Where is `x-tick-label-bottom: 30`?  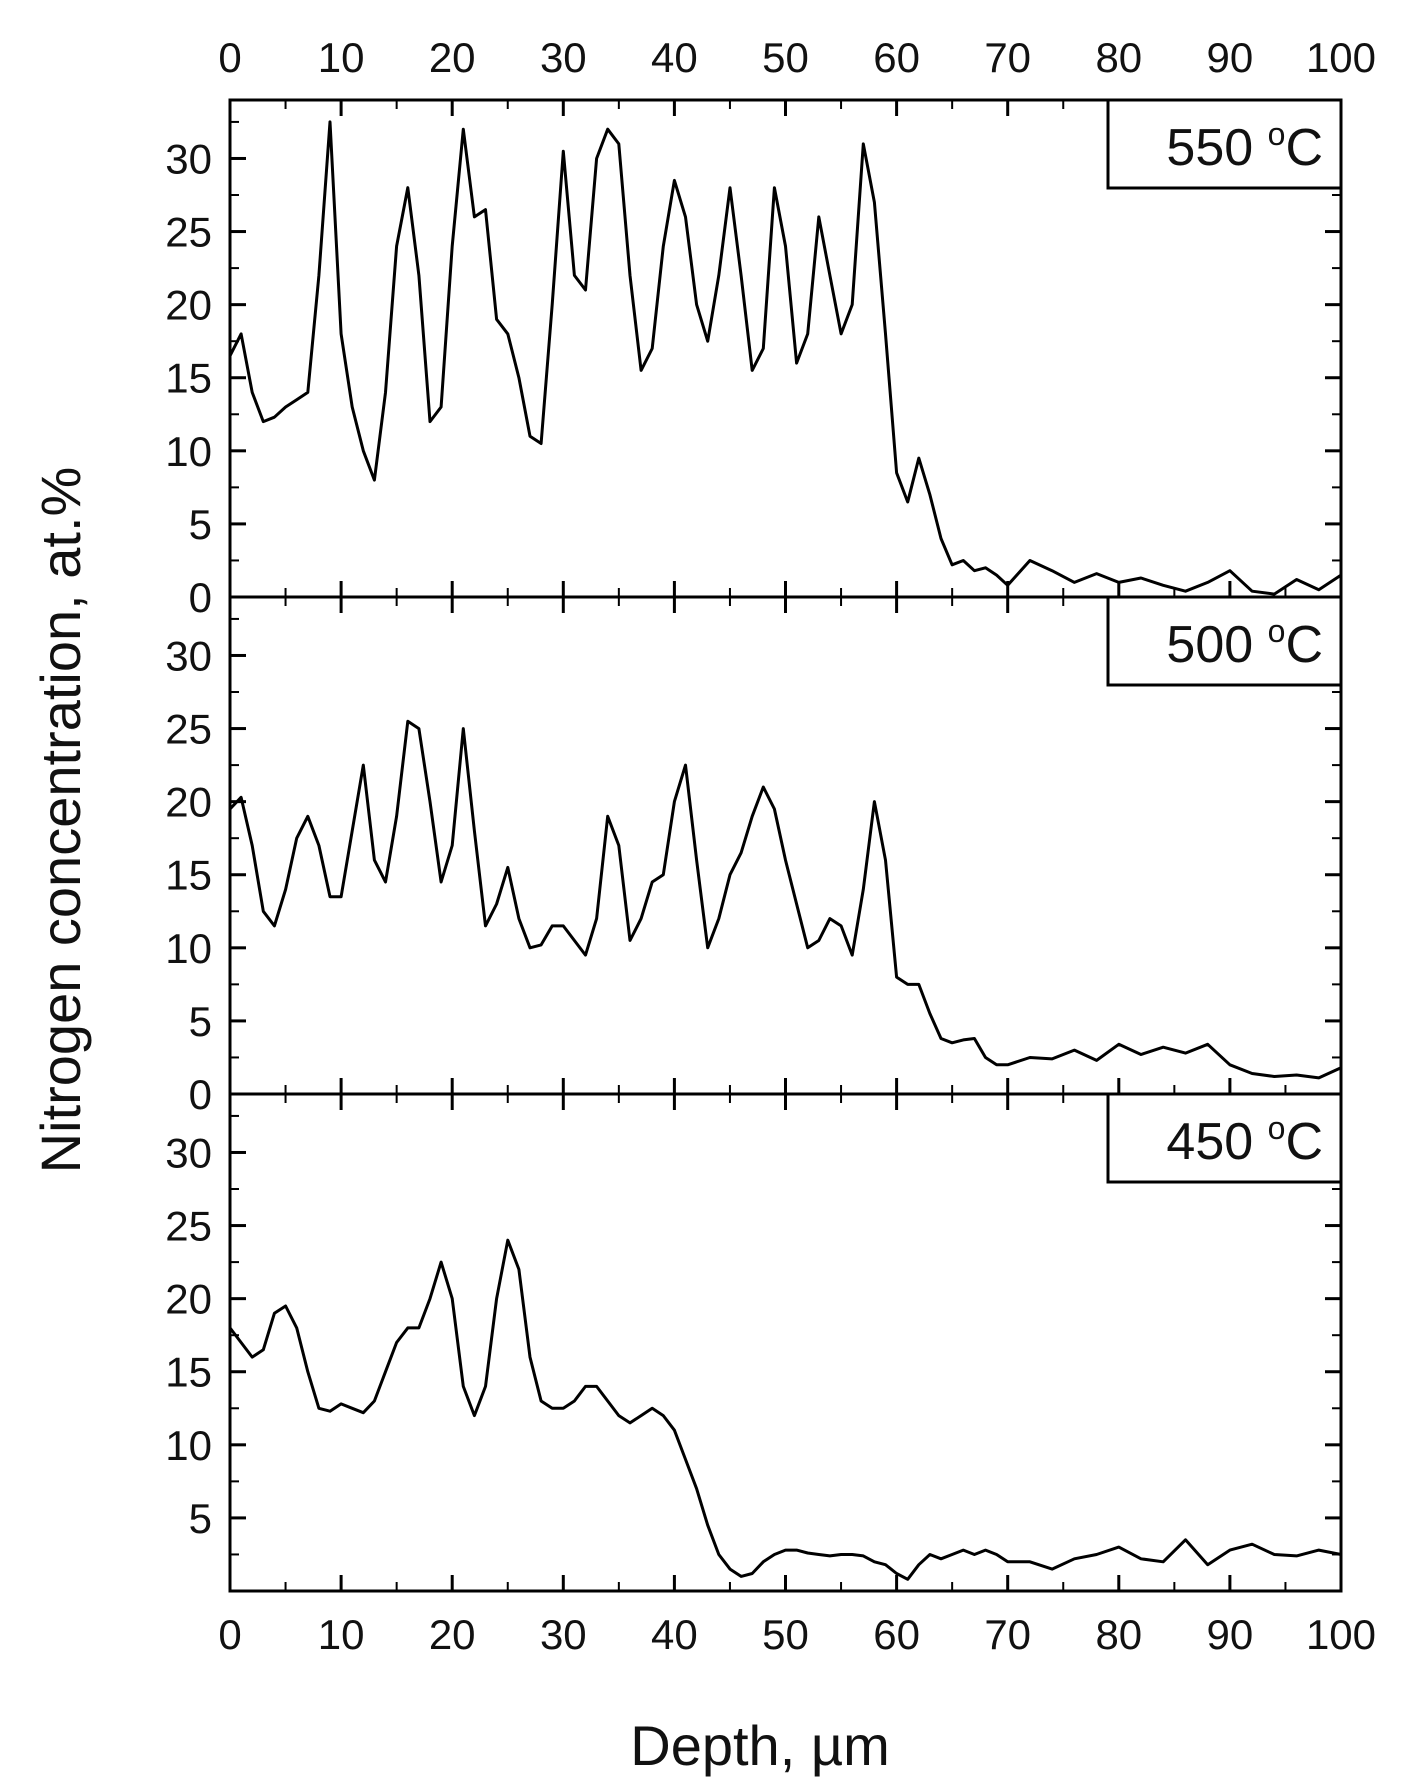
x-tick-label-bottom: 30 is located at coordinates (563, 1634).